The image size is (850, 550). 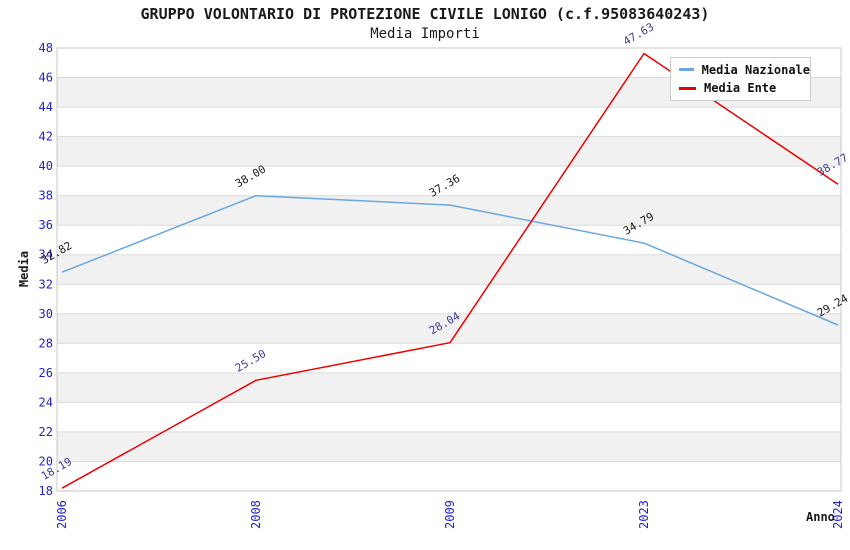 What do you see at coordinates (62, 514) in the screenshot?
I see `x-tick-label: 2006` at bounding box center [62, 514].